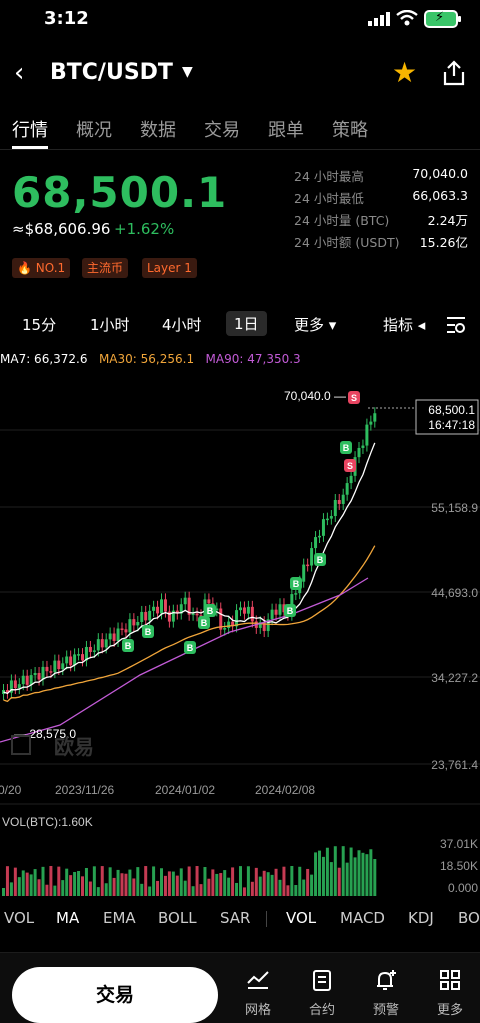  I want to click on share-icon, so click(454, 73).